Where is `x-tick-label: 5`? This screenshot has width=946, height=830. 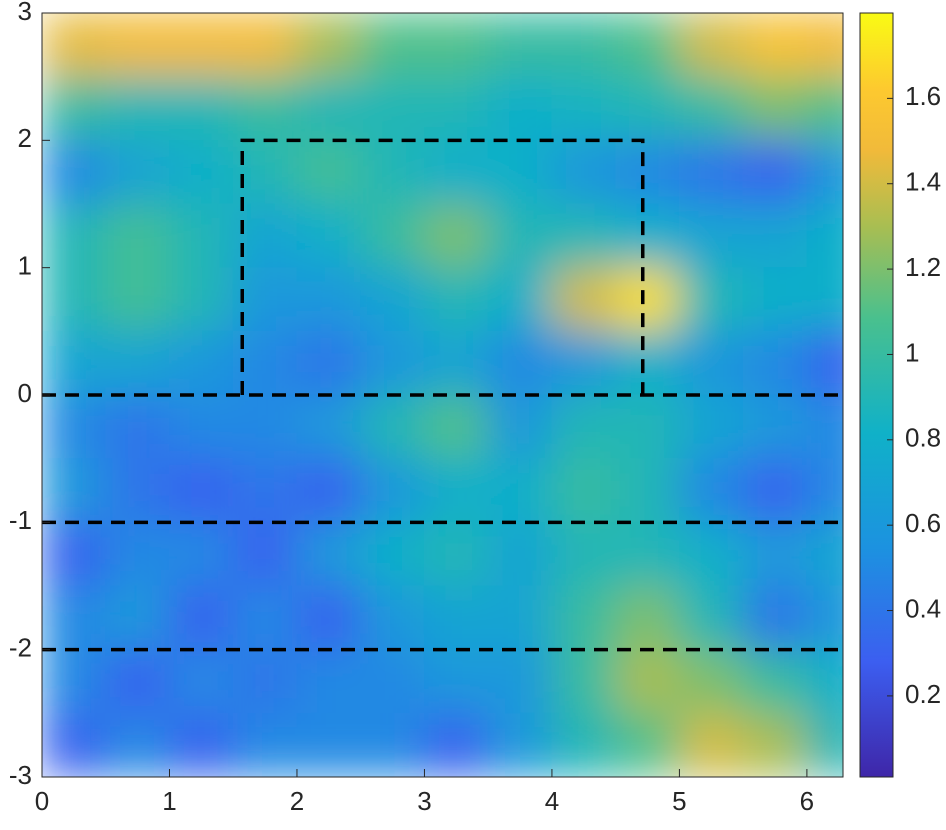 x-tick-label: 5 is located at coordinates (679, 801).